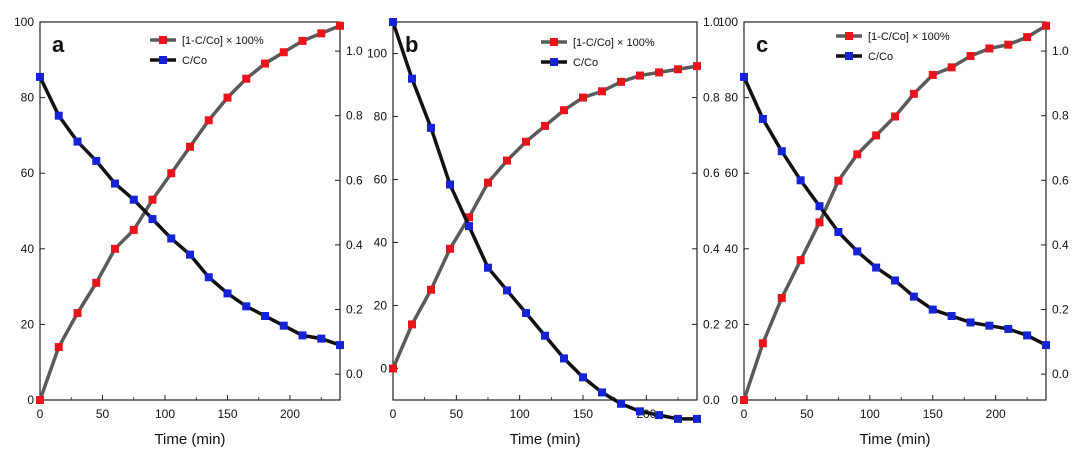 This screenshot has height=475, width=1086. Describe the element at coordinates (354, 374) in the screenshot. I see `y-right-tick-label: 0.0` at that location.